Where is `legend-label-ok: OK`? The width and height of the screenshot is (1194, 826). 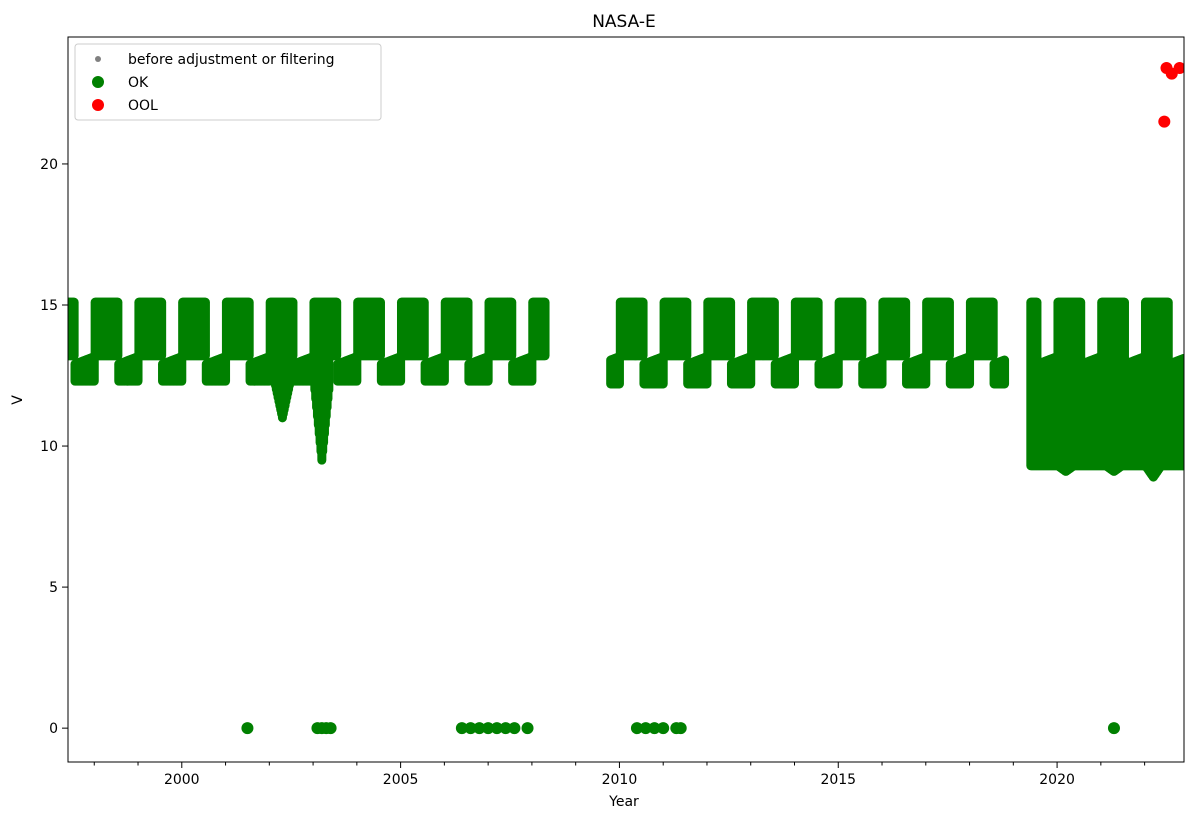
legend-label-ok: OK is located at coordinates (138, 83).